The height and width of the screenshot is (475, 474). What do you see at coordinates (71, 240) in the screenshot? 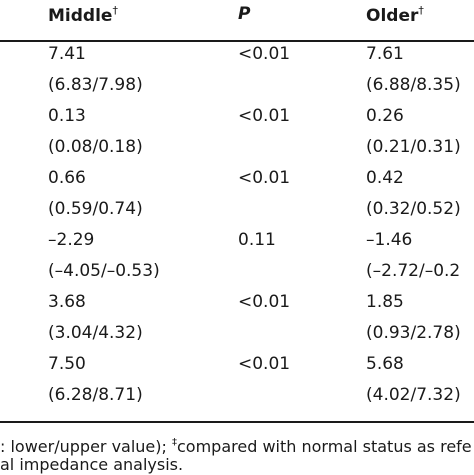
I see `cell-middle-value: –2.29` at bounding box center [71, 240].